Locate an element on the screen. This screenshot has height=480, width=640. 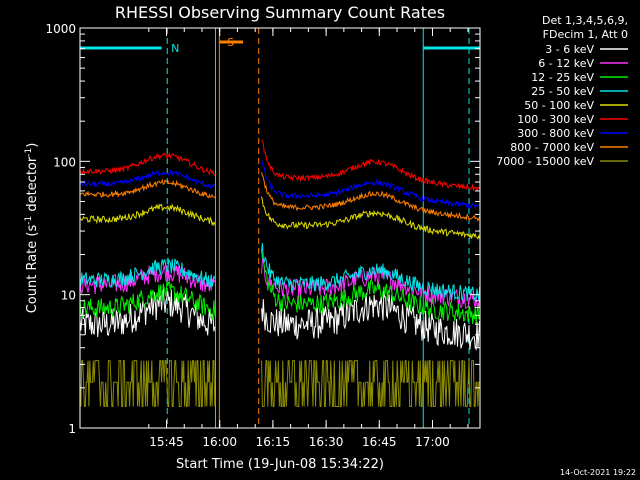
legend-label: 50 - 100 keV is located at coordinates (559, 105).